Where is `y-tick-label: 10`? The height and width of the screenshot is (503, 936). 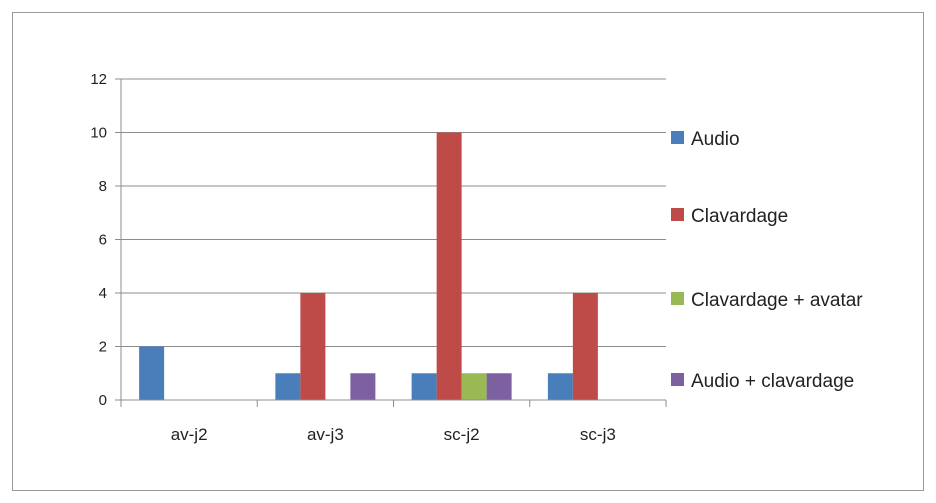 y-tick-label: 10 is located at coordinates (98, 133).